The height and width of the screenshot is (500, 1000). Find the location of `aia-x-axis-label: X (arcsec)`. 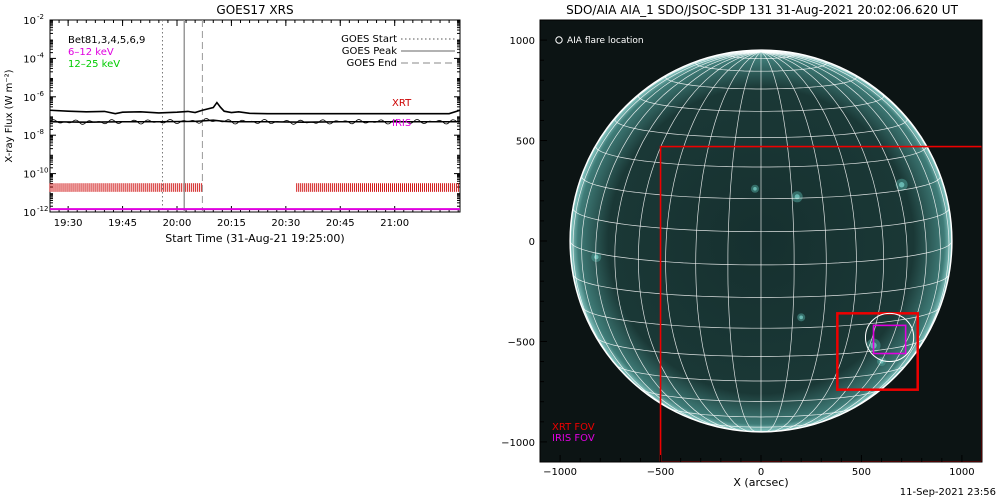

aia-x-axis-label: X (arcsec) is located at coordinates (760, 482).